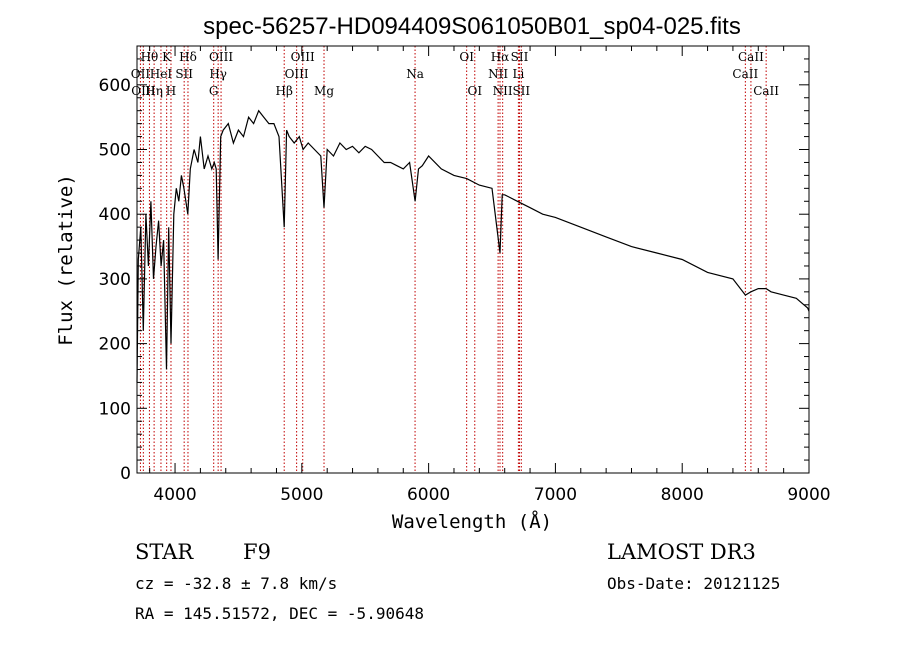  I want to click on x-tick-label: 8000, so click(682, 495).